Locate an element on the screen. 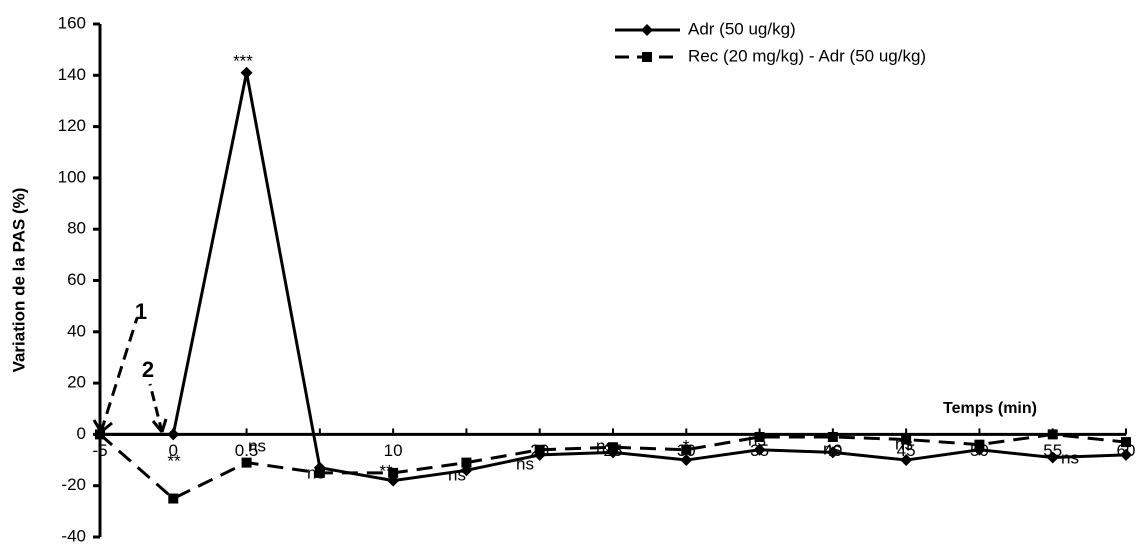 The image size is (1136, 544). y-tick-label: 60 is located at coordinates (76, 279).